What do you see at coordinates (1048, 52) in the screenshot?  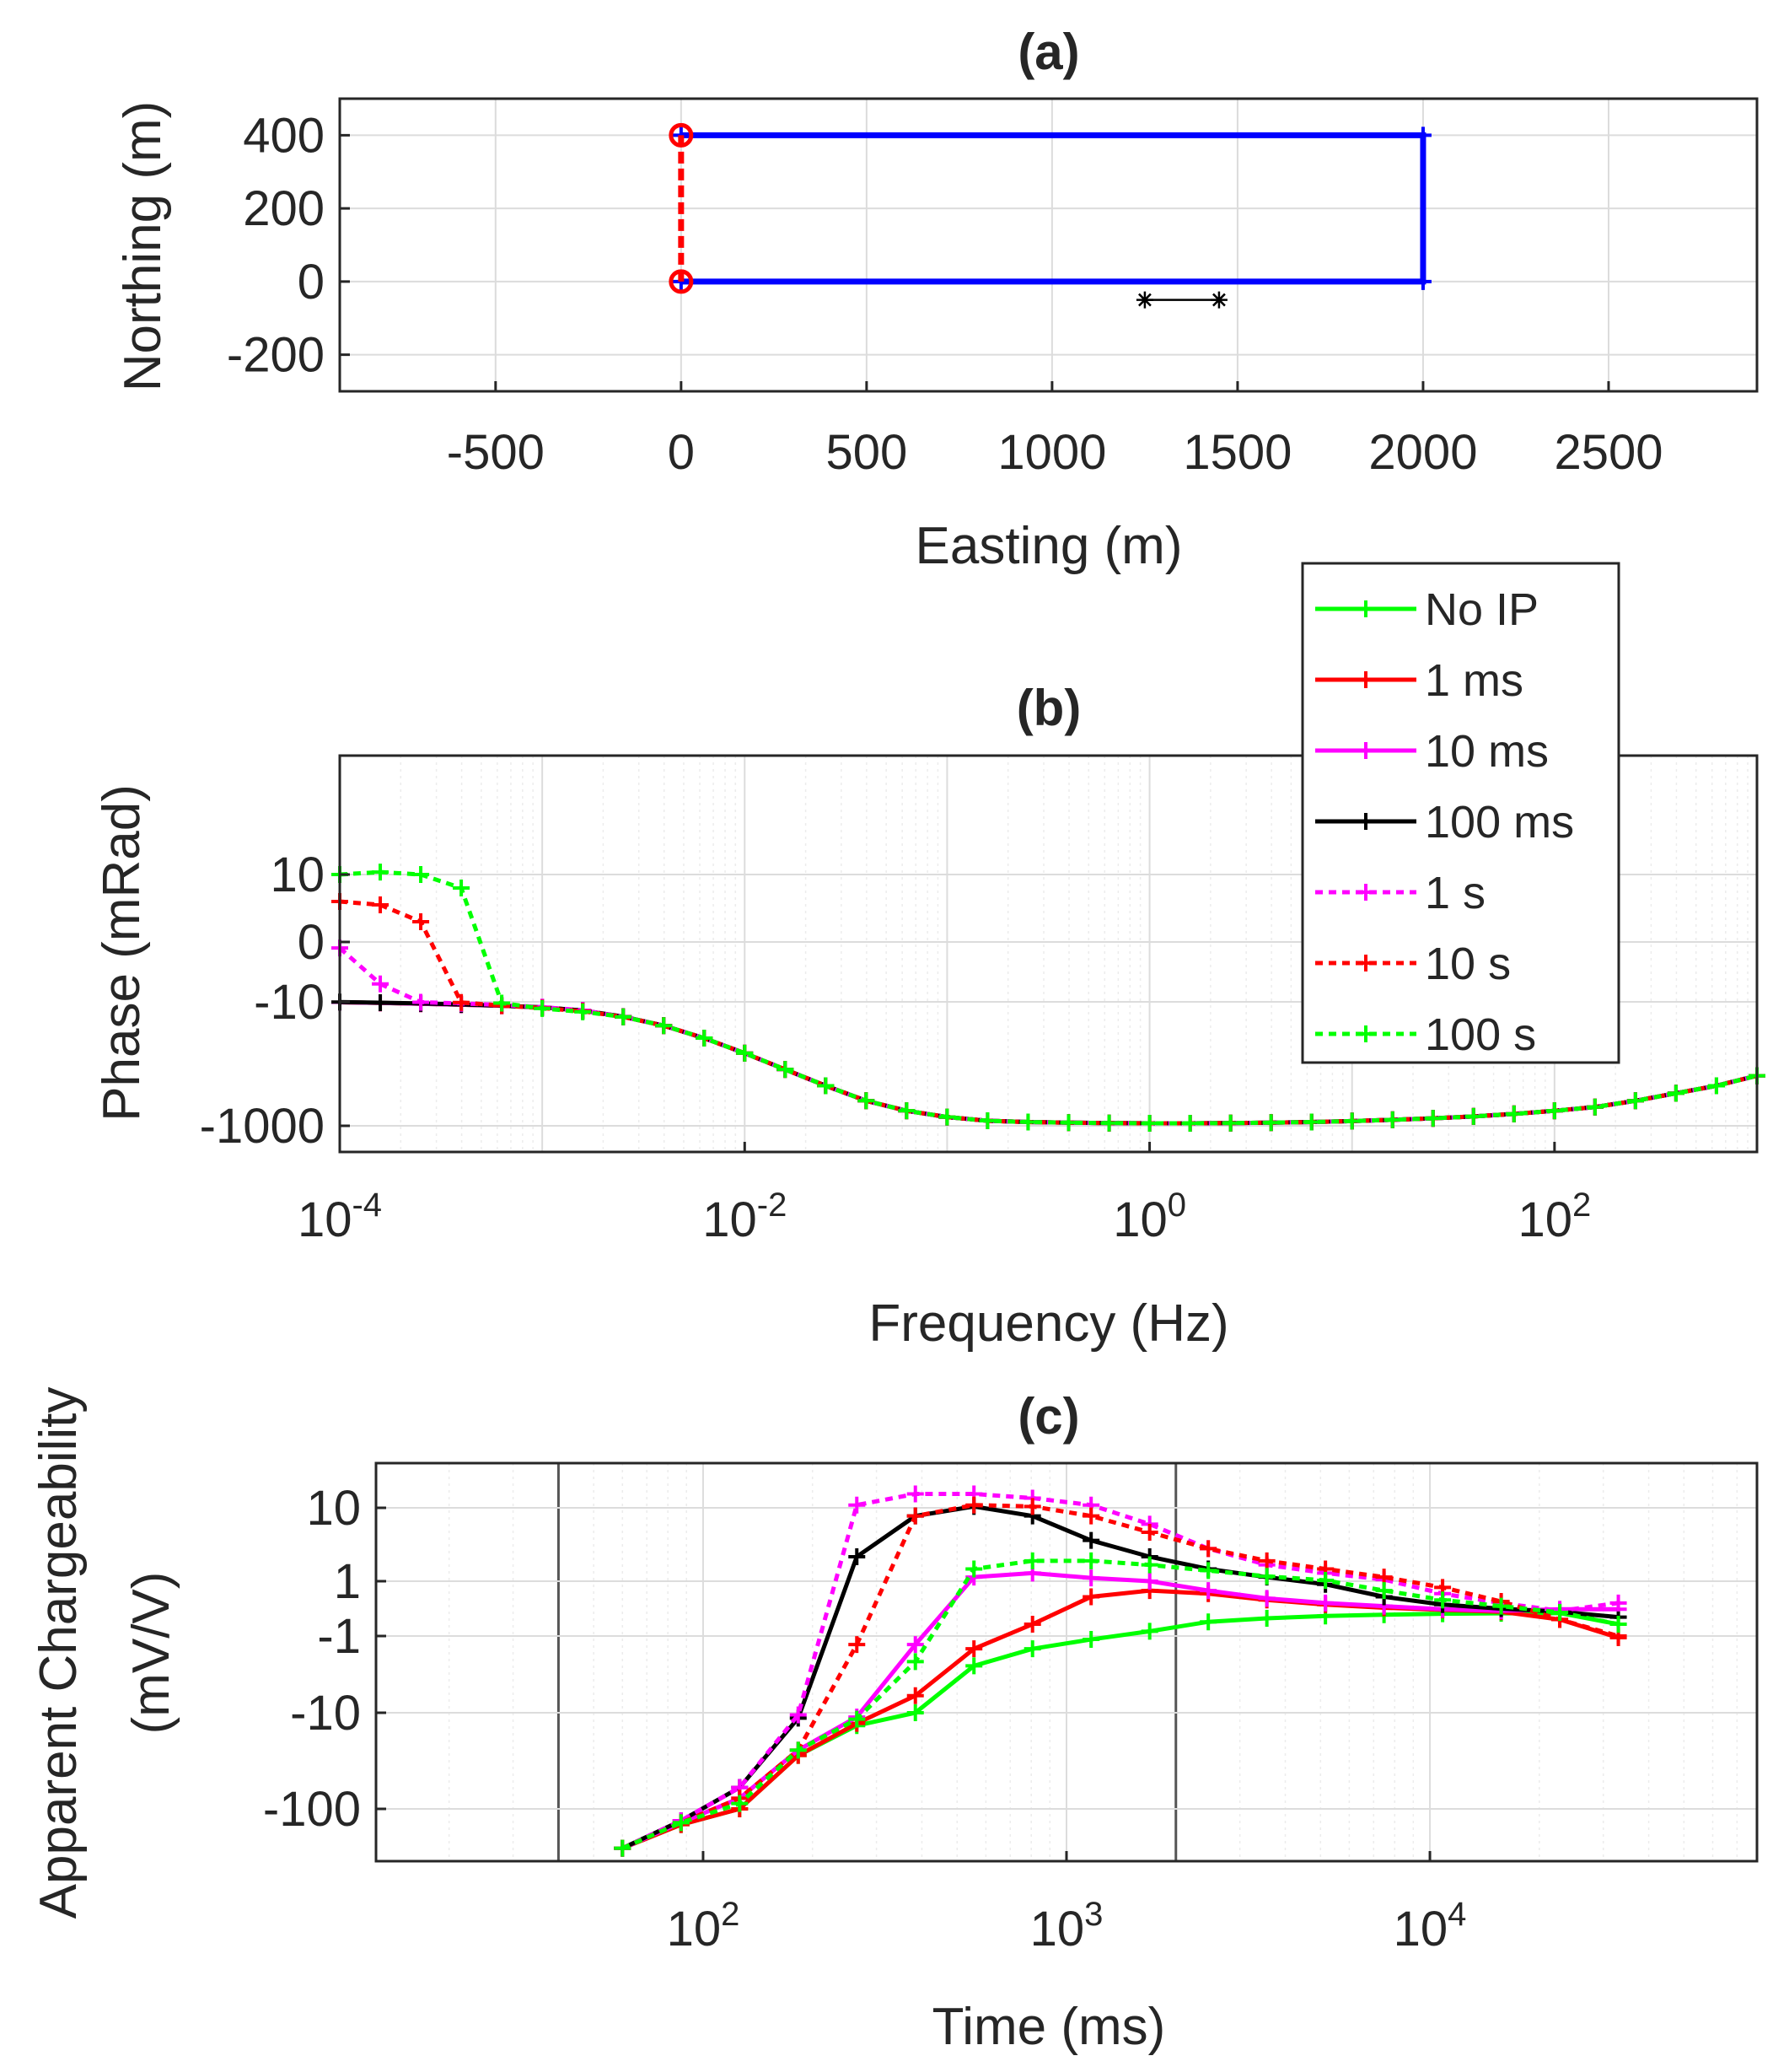 I see `panel-a-title: (a)` at bounding box center [1048, 52].